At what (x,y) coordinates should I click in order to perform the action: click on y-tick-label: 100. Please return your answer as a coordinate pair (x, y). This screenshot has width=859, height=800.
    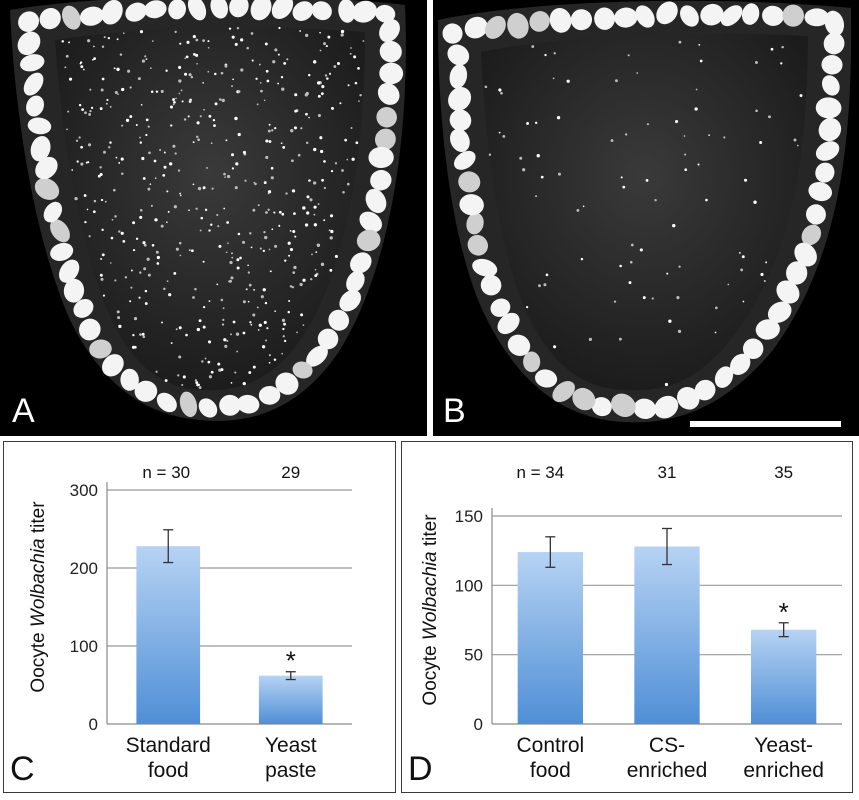
    Looking at the image, I should click on (84, 646).